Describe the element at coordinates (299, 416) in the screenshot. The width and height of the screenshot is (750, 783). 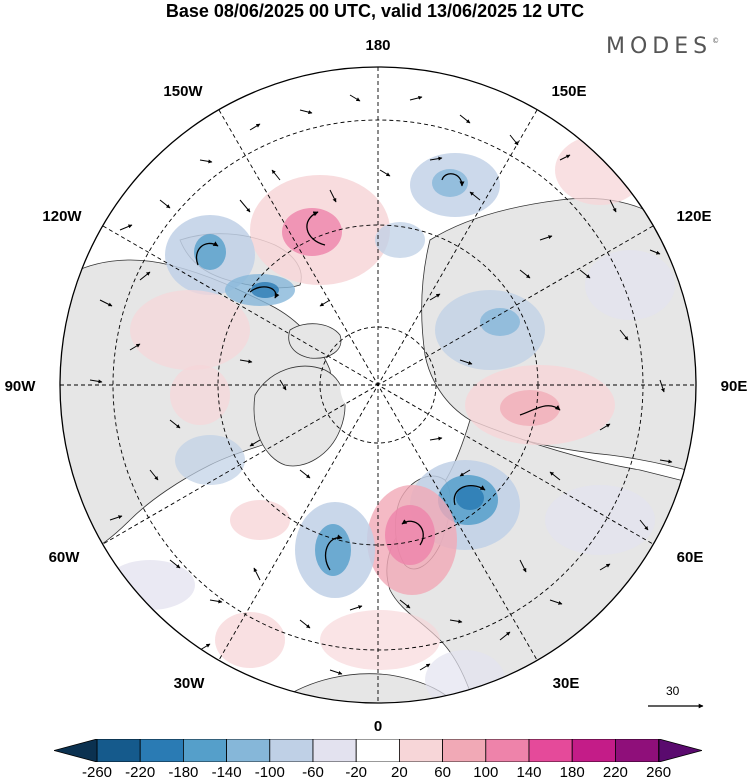
I see `land-greenland` at that location.